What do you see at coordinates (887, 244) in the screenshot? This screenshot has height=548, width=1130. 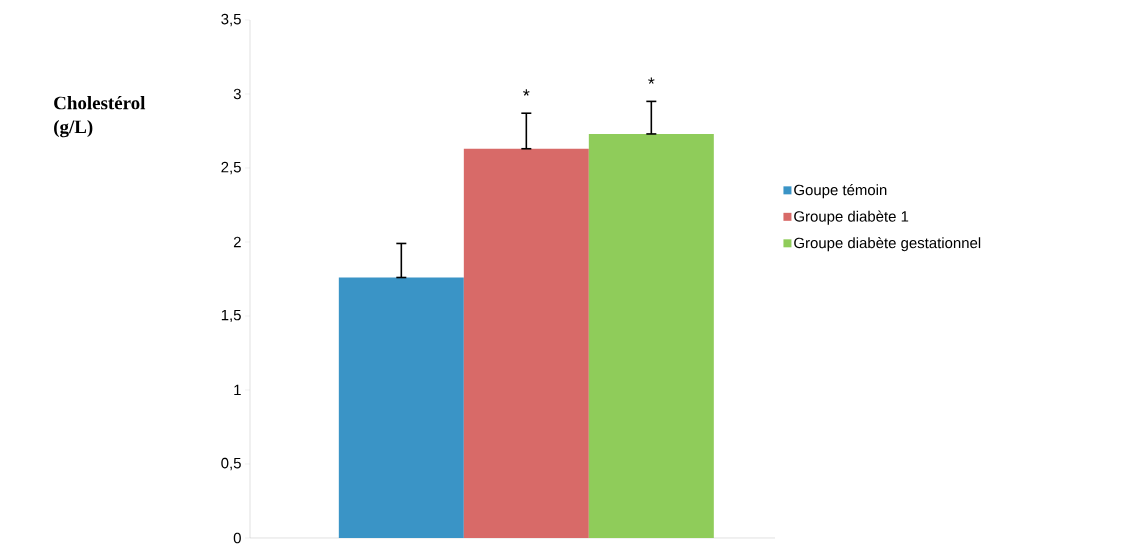 I see `legend-label: Groupe diabète gestationnel` at bounding box center [887, 244].